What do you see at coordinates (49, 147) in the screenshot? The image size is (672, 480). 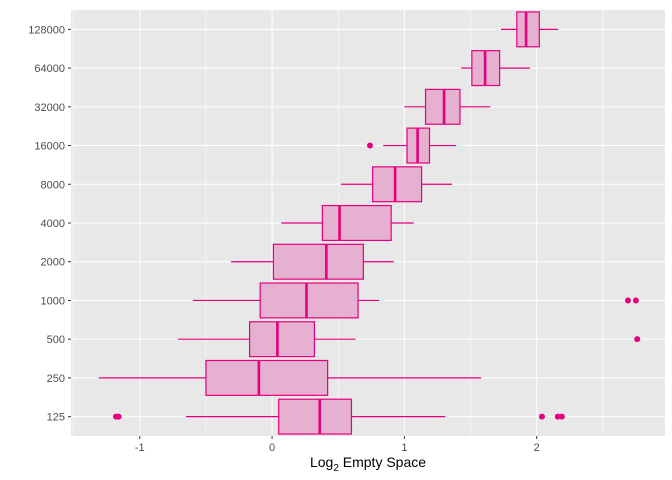 I see `y-tick-label: 16000` at bounding box center [49, 147].